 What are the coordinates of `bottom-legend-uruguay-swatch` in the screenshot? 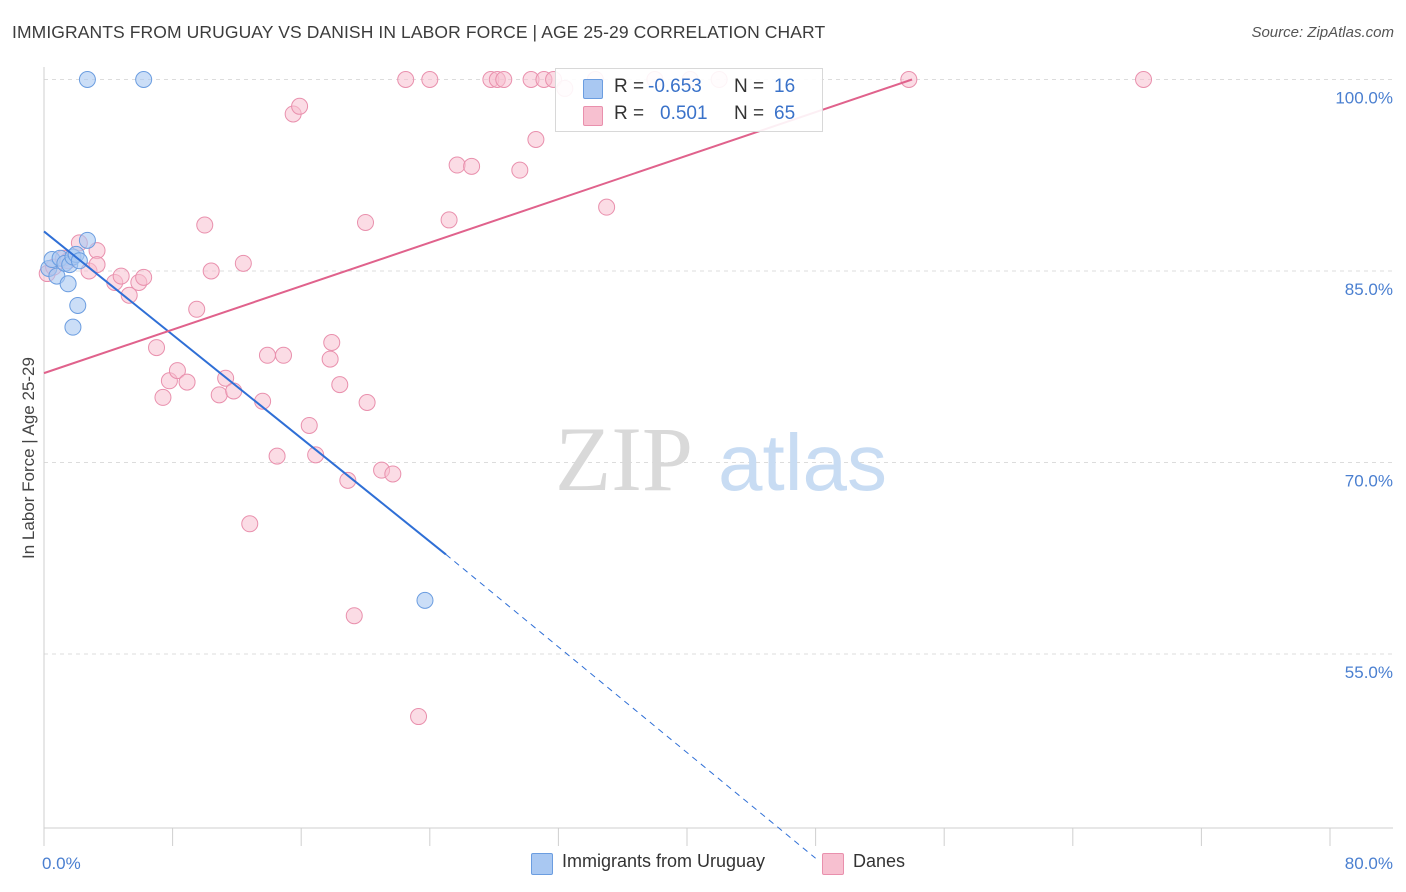 It's located at (542, 864).